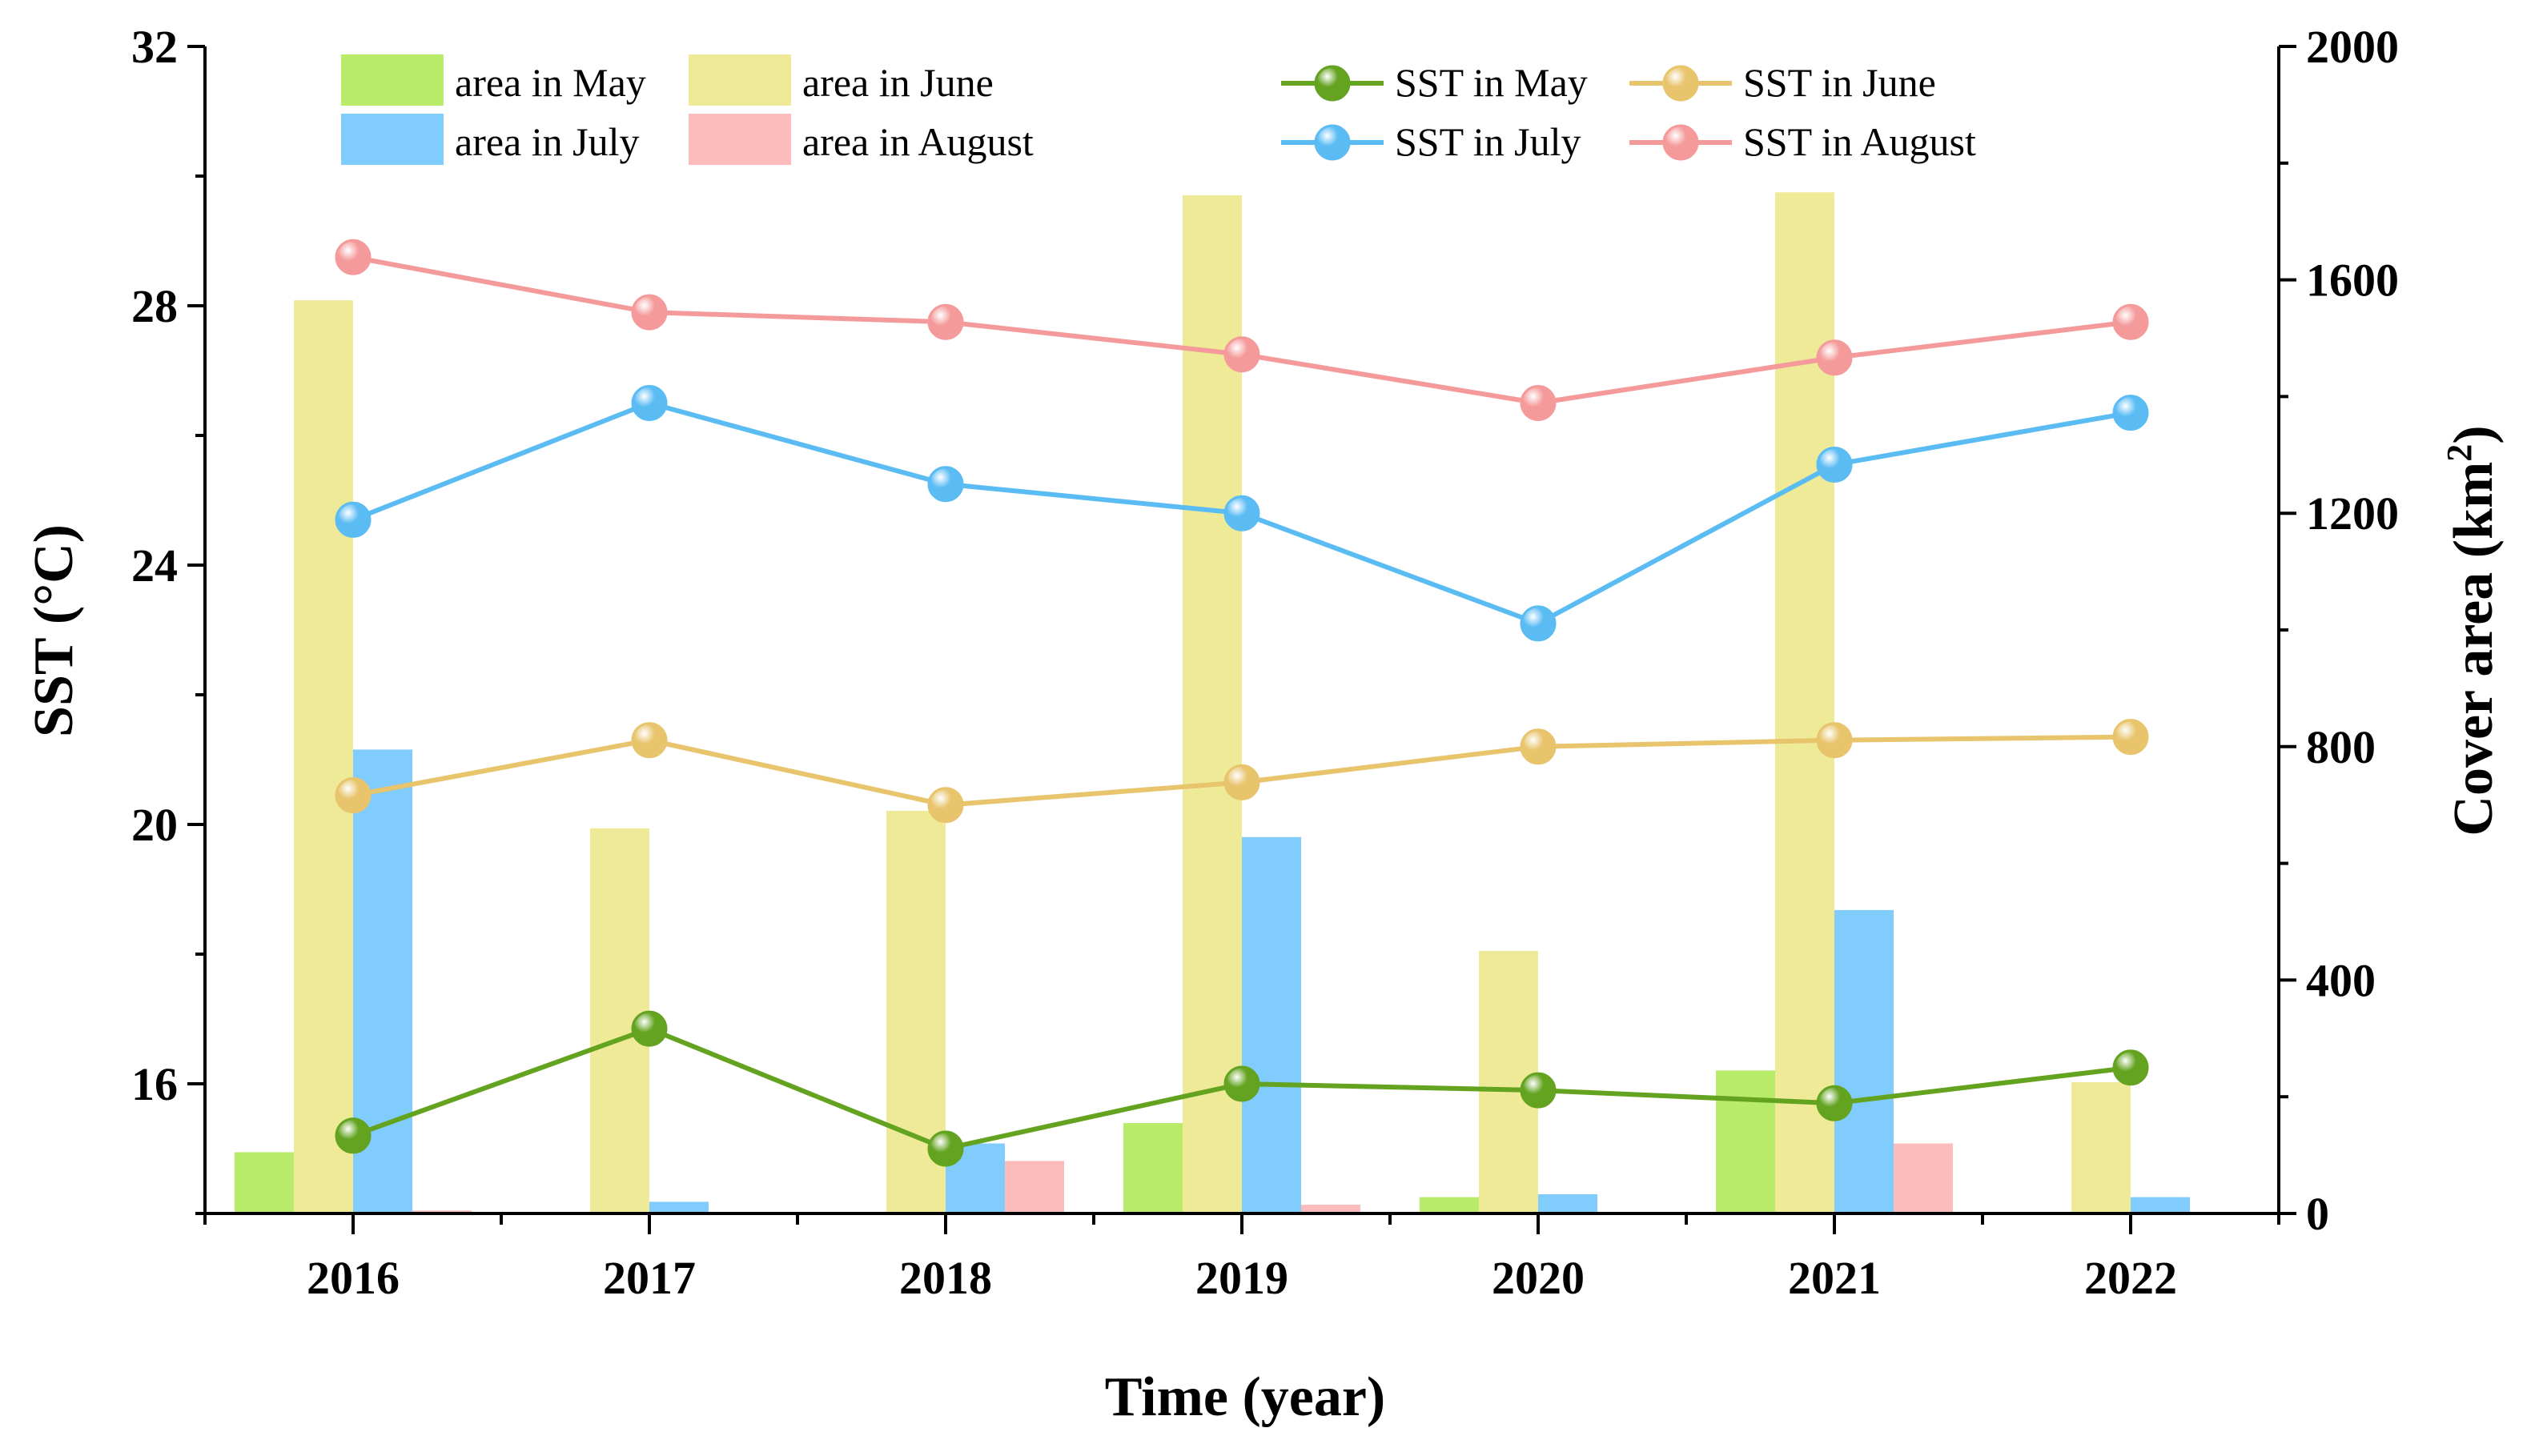 The width and height of the screenshot is (2543, 1456). I want to click on legend-label: area in June, so click(898, 82).